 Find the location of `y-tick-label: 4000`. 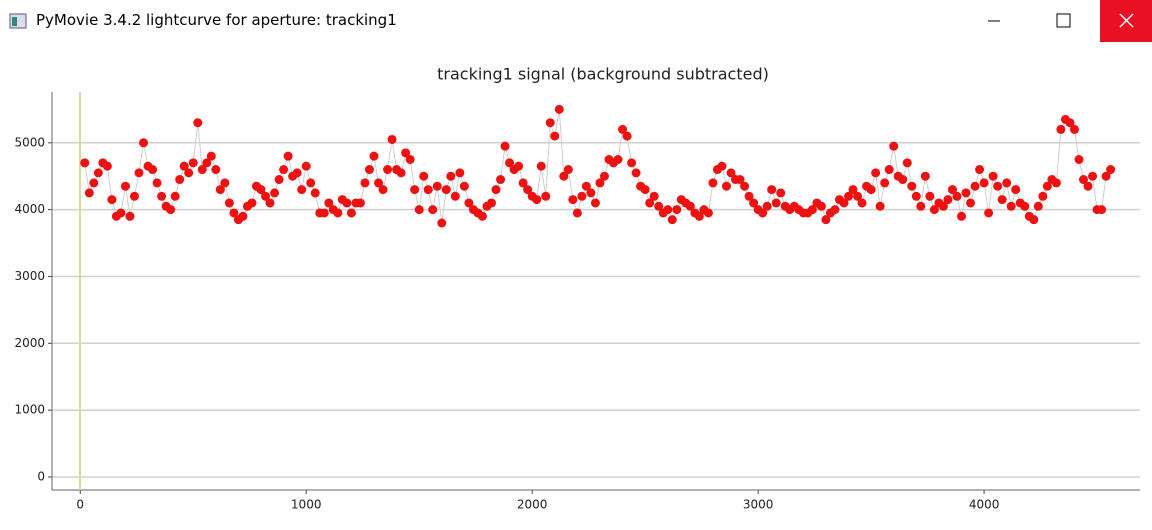

y-tick-label: 4000 is located at coordinates (29, 209).